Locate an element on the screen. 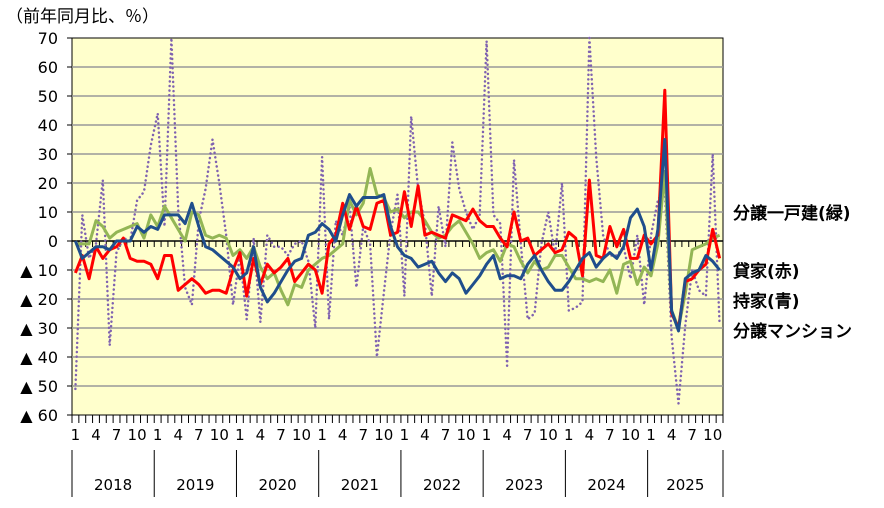 The height and width of the screenshot is (508, 884). x-year-label: 2021 is located at coordinates (360, 485).